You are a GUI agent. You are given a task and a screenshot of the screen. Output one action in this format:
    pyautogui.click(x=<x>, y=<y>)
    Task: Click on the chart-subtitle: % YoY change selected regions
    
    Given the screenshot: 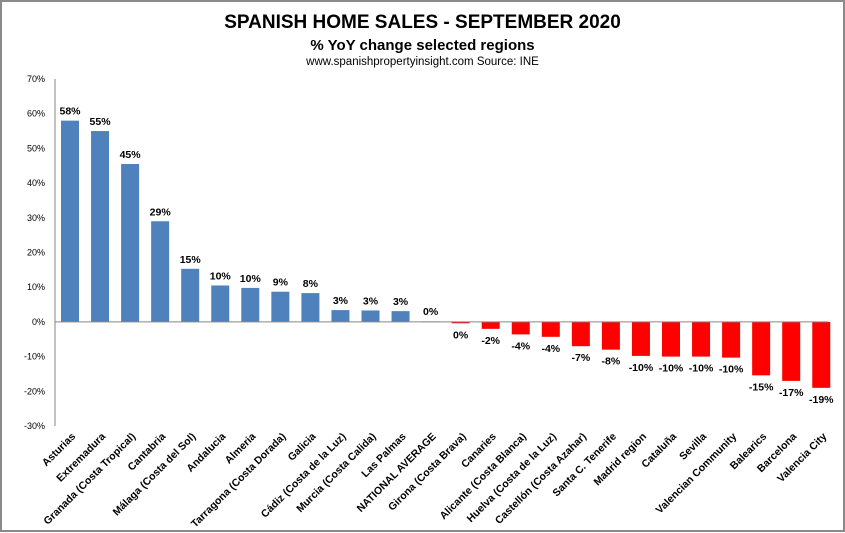 What is the action you would take?
    pyautogui.click(x=422, y=45)
    